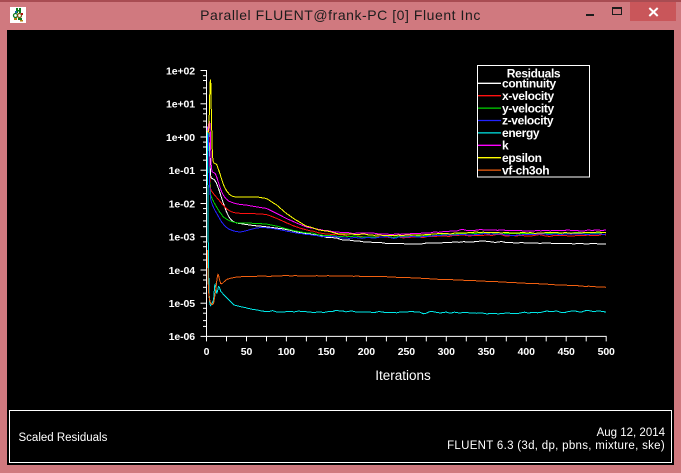  I want to click on svg-text: 350, so click(486, 352).